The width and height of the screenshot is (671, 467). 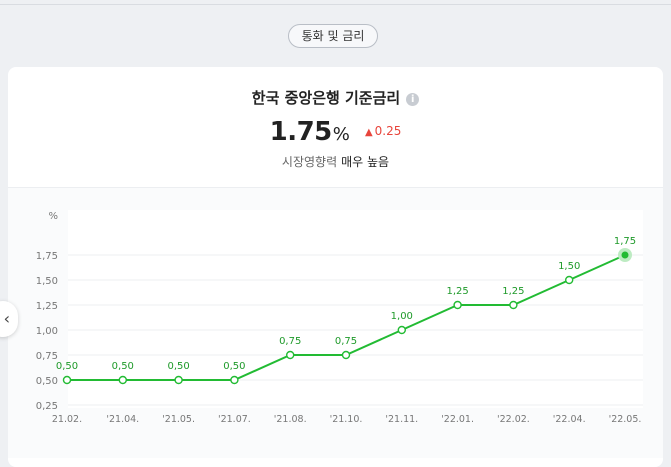 What do you see at coordinates (625, 255) in the screenshot?
I see `data-point-current` at bounding box center [625, 255].